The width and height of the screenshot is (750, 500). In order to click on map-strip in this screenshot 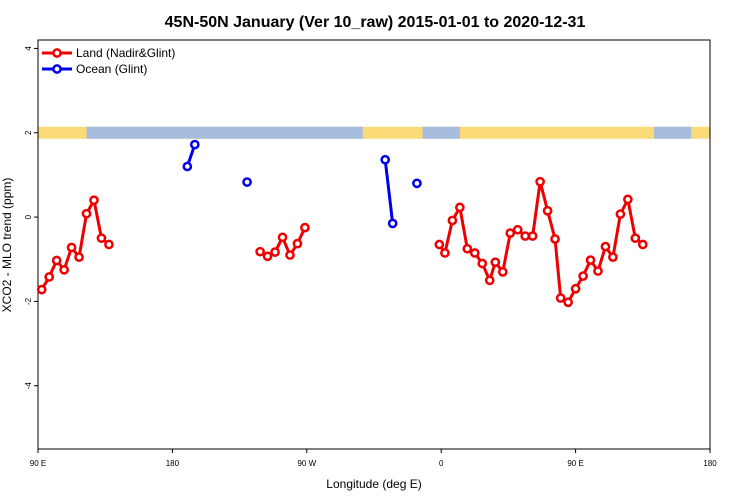, I will do `click(374, 132)`.